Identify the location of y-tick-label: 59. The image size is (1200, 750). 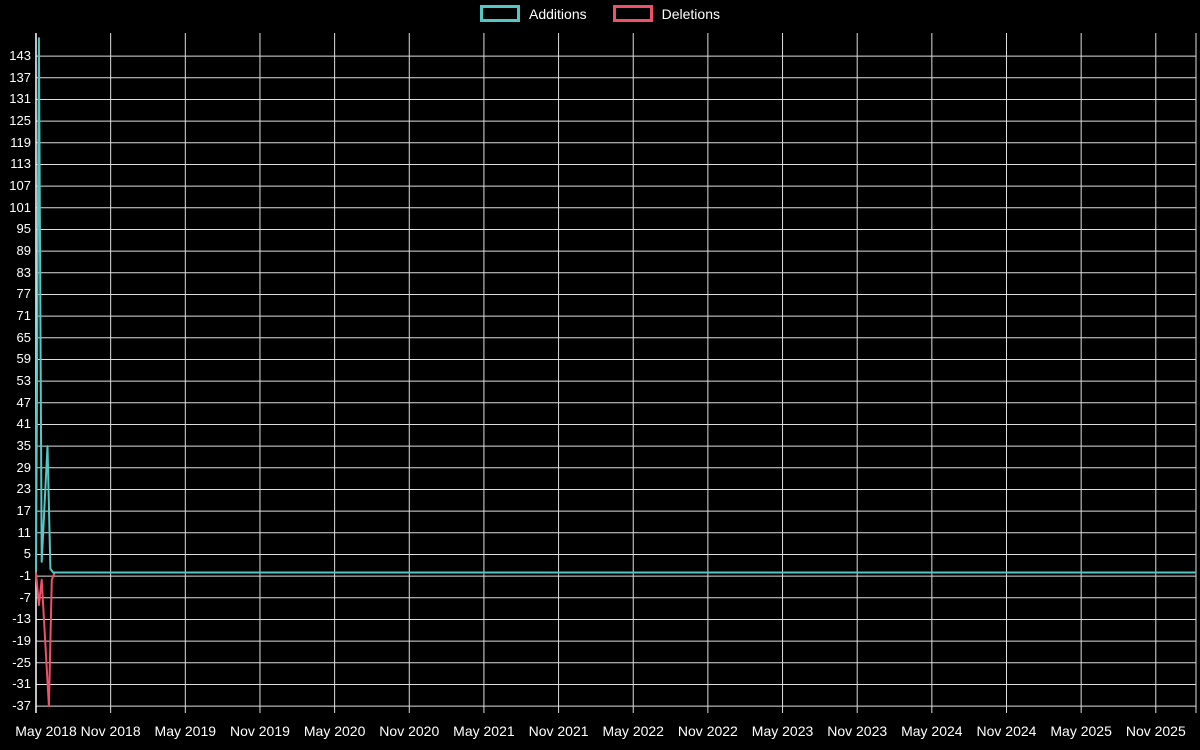
(23, 359).